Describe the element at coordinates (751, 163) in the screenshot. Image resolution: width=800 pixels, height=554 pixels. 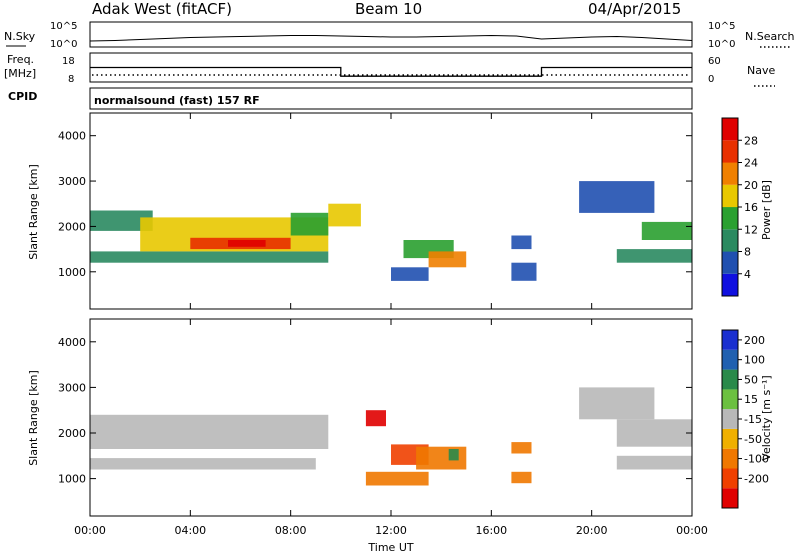
I see `power-colorbar-tick-label: 24` at that location.